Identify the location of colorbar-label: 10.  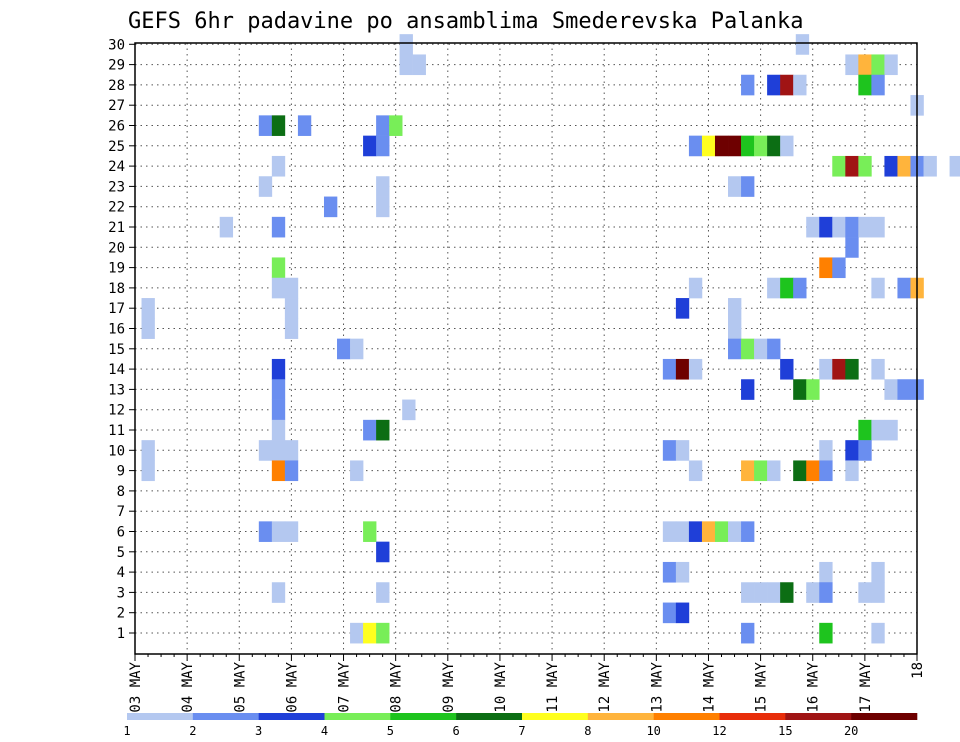
(653, 731).